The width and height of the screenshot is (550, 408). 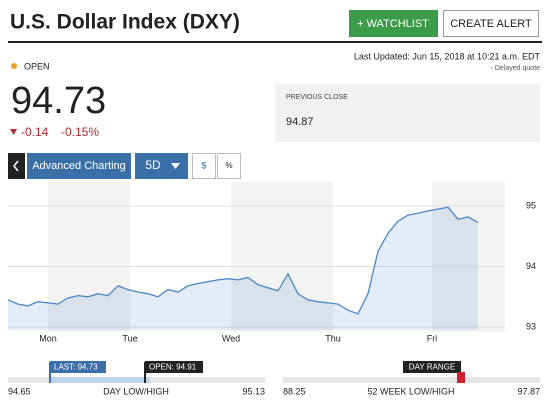 I want to click on percent-button, so click(x=229, y=166).